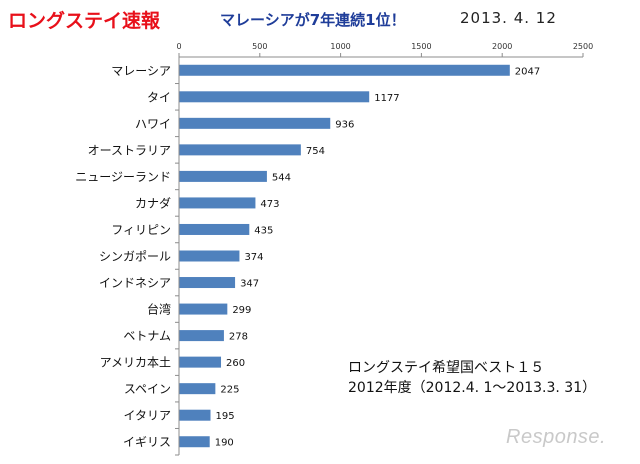  Describe the element at coordinates (253, 257) in the screenshot. I see `value-label: 374` at that location.